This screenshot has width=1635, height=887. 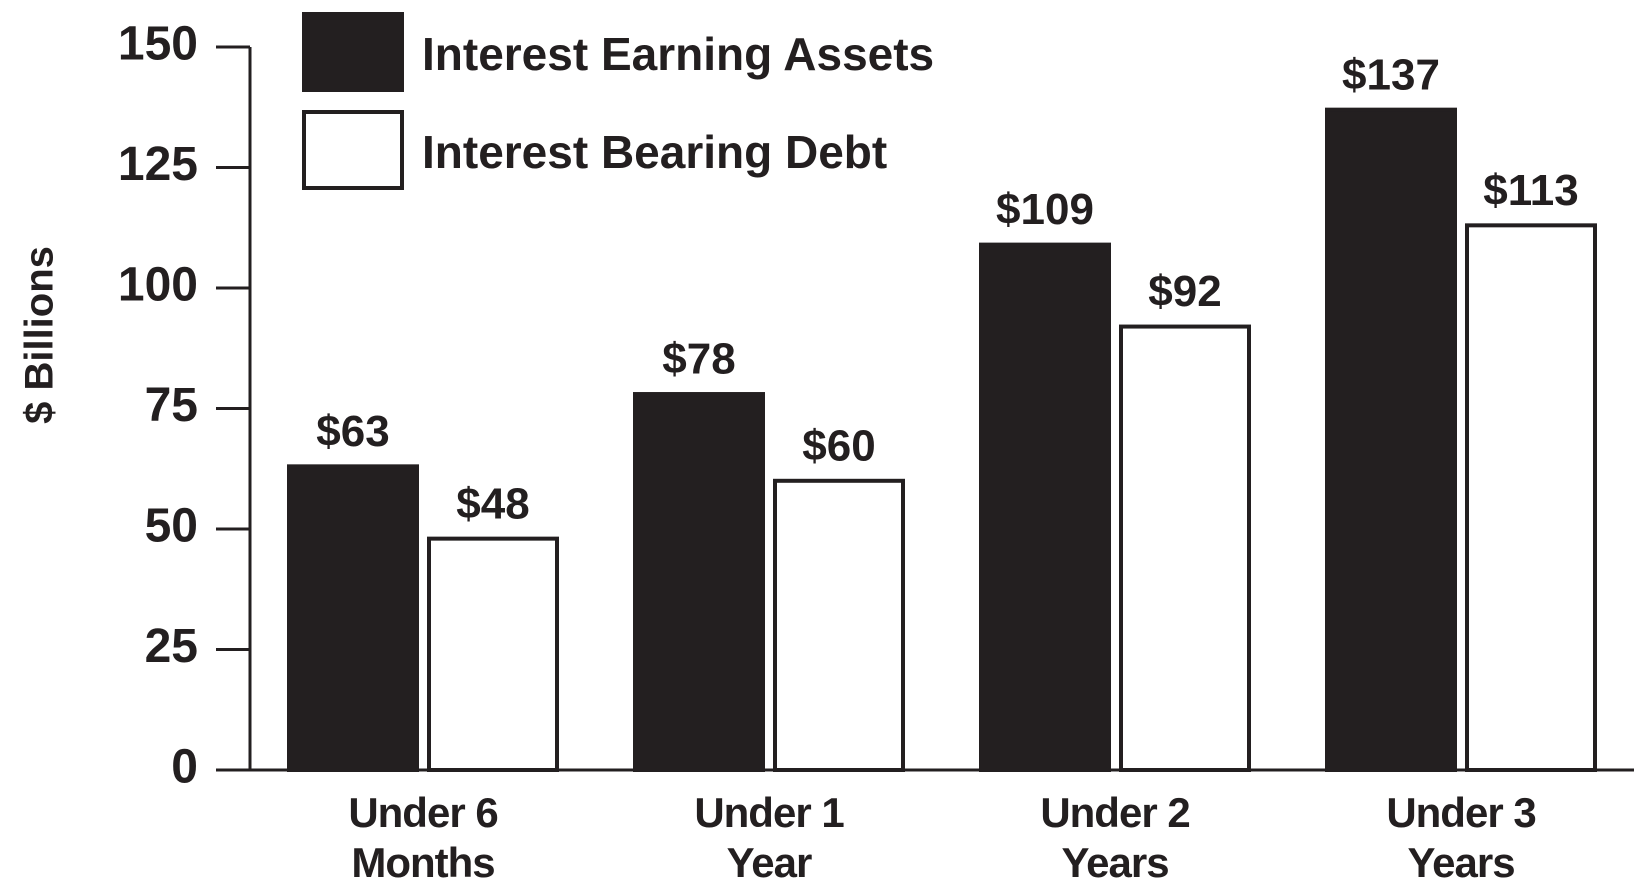 I want to click on y-tick-label: 100, so click(x=158, y=285).